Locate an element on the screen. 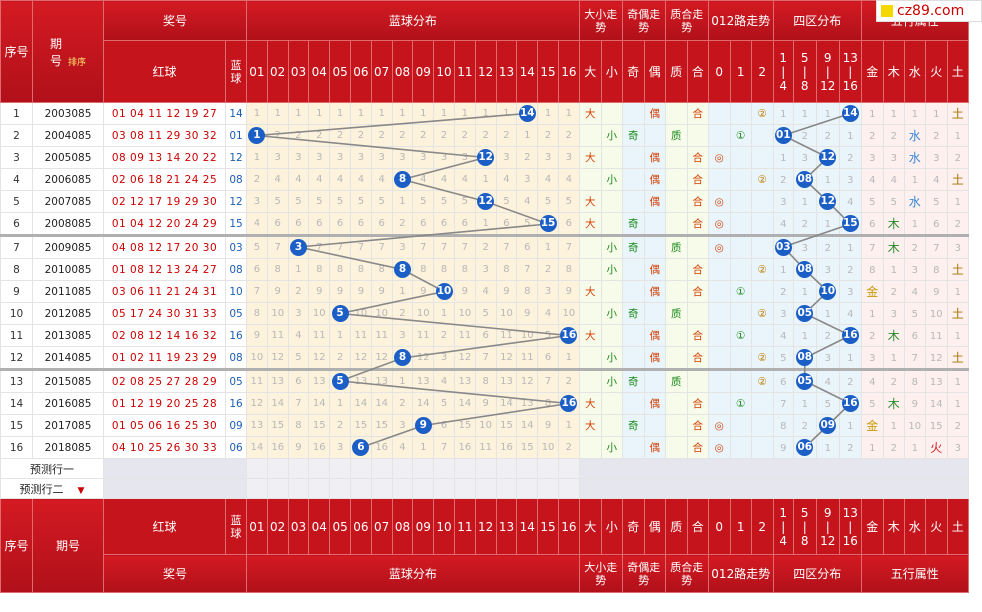 Image resolution: width=982 pixels, height=612 pixels. zone-cell: 2 is located at coordinates (783, 179).